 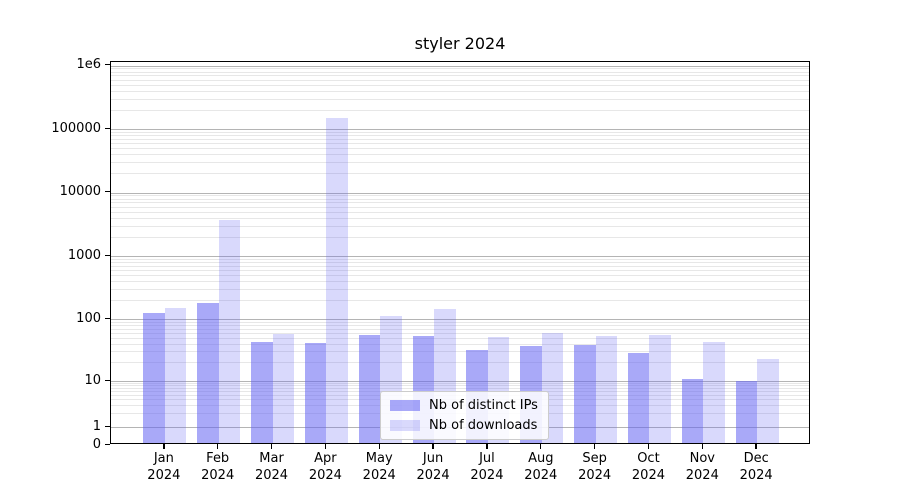 What do you see at coordinates (88, 318) in the screenshot?
I see `y-tick-label: 100` at bounding box center [88, 318].